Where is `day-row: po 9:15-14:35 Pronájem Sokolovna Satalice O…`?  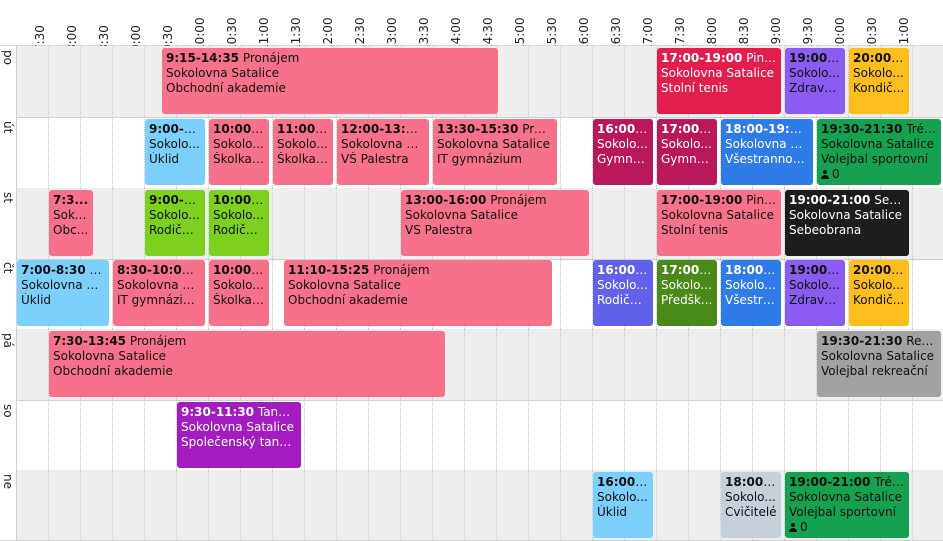
day-row: po 9:15-14:35 Pronájem Sokolovna Satalice O… is located at coordinates (471, 82).